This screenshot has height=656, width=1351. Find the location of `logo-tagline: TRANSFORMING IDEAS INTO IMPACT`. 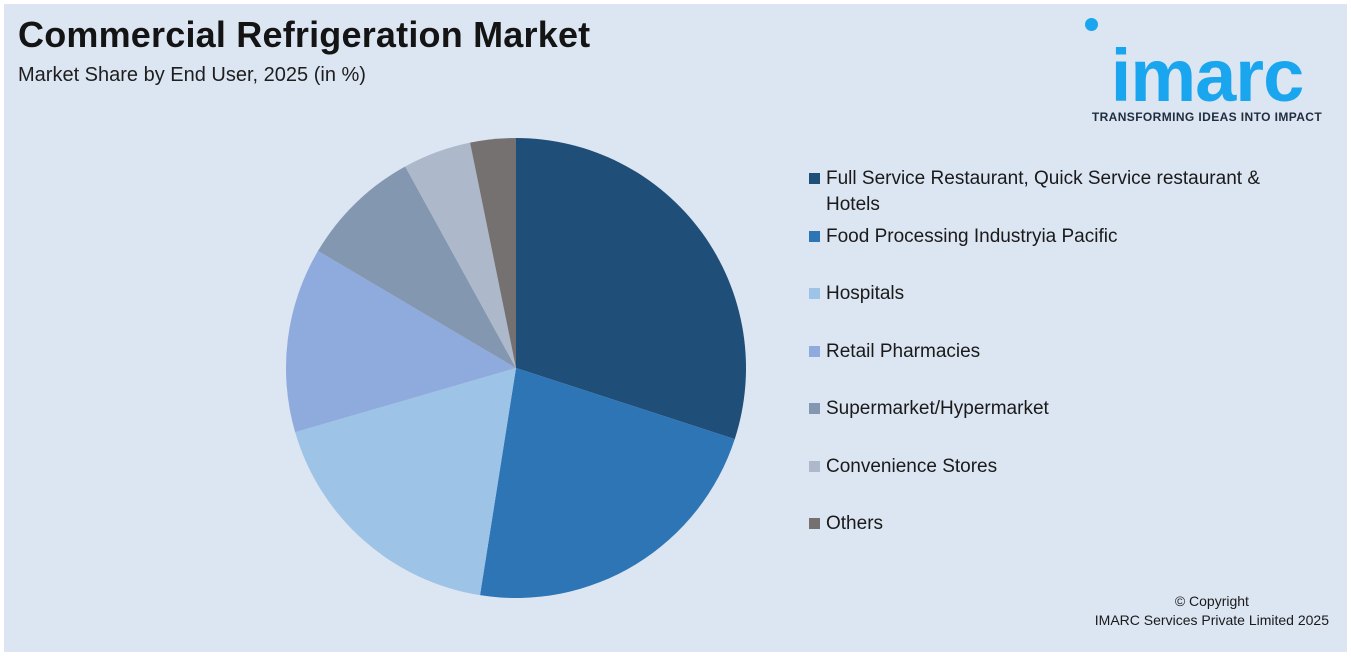

logo-tagline: TRANSFORMING IDEAS INTO IMPACT is located at coordinates (1207, 117).